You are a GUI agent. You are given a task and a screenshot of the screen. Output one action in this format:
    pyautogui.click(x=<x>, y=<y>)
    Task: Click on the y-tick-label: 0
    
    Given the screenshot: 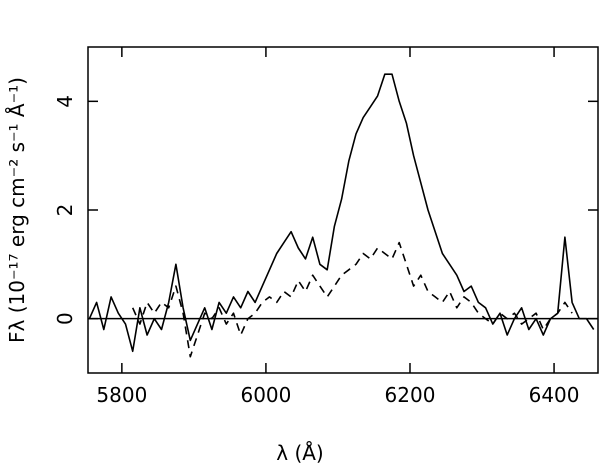 What is the action you would take?
    pyautogui.click(x=65, y=318)
    